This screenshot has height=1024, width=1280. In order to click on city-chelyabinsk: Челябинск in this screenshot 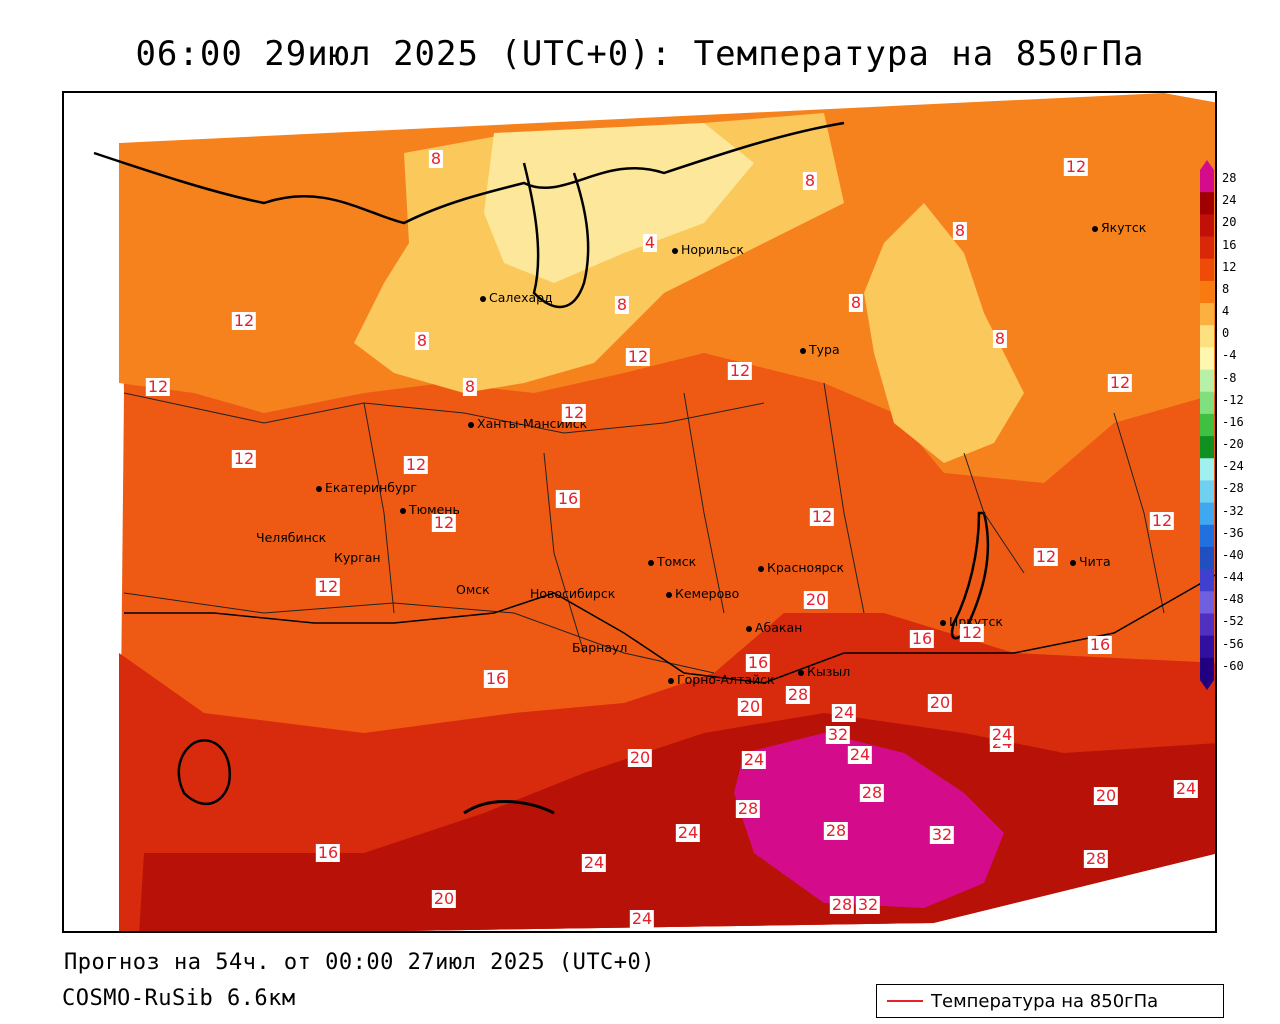, I will do `click(291, 537)`.